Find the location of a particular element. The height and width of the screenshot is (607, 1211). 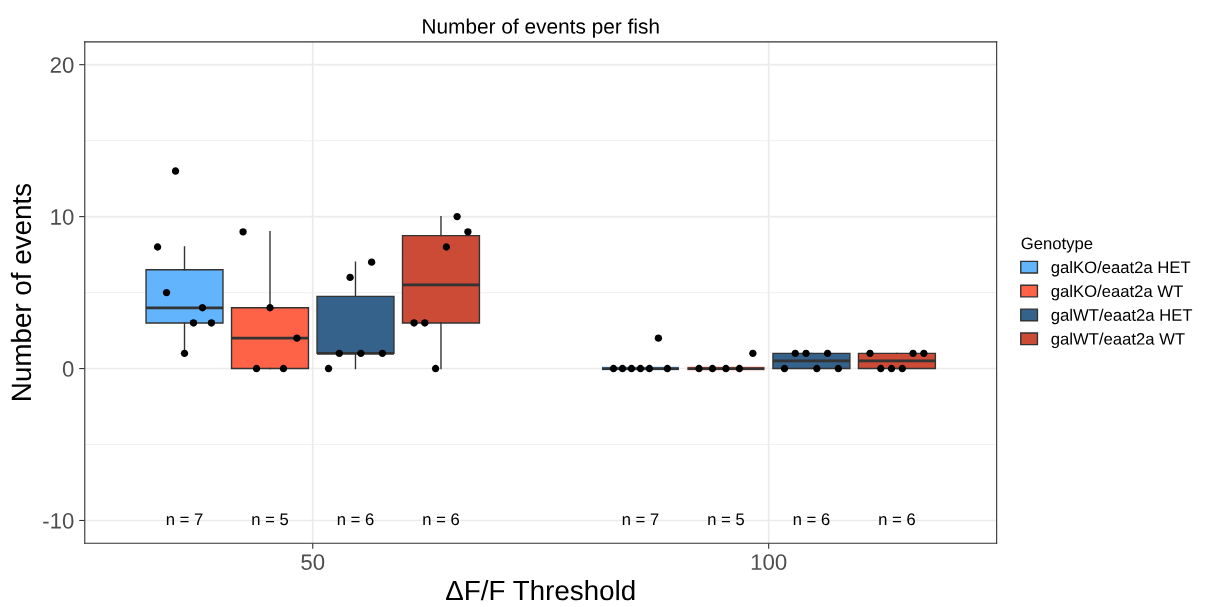

legend-label: galKO/eaat2a HET is located at coordinates (1121, 268).